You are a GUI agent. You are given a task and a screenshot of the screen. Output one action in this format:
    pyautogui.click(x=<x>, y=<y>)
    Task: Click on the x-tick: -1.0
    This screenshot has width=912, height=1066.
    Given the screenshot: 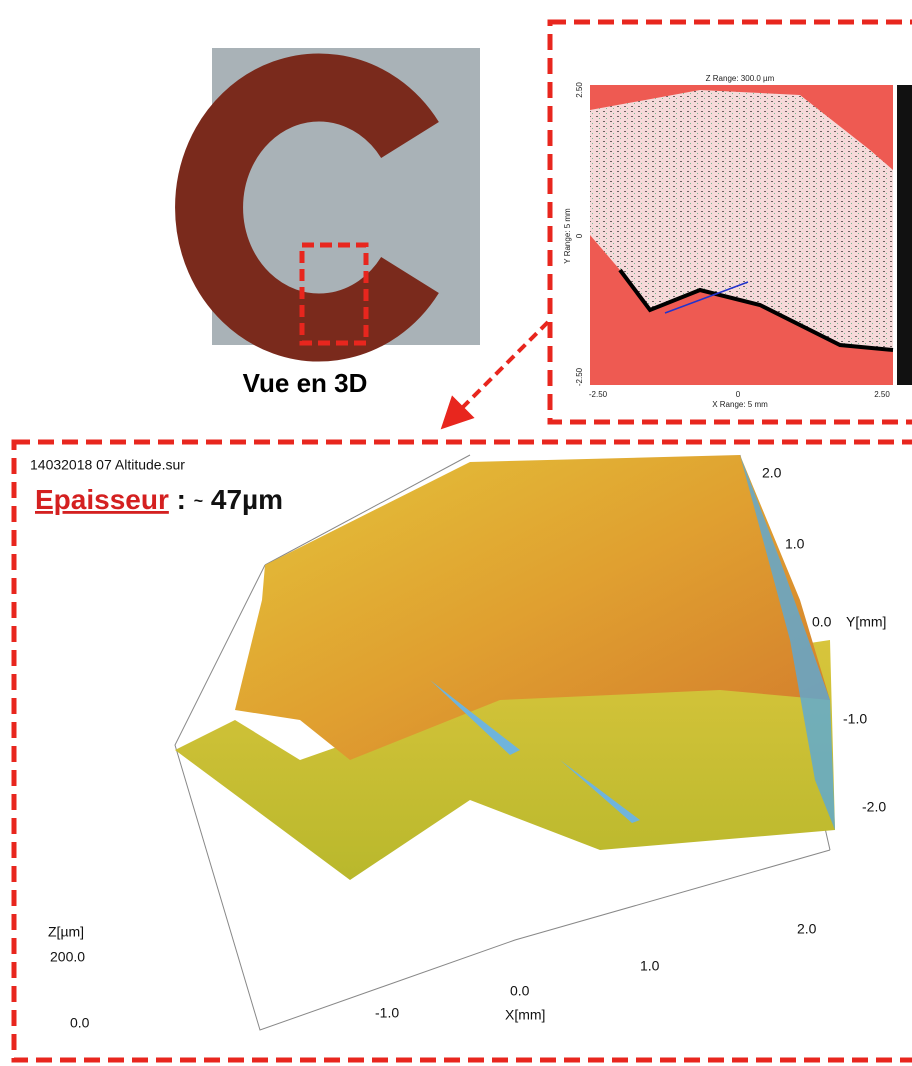 What is the action you would take?
    pyautogui.click(x=387, y=1013)
    